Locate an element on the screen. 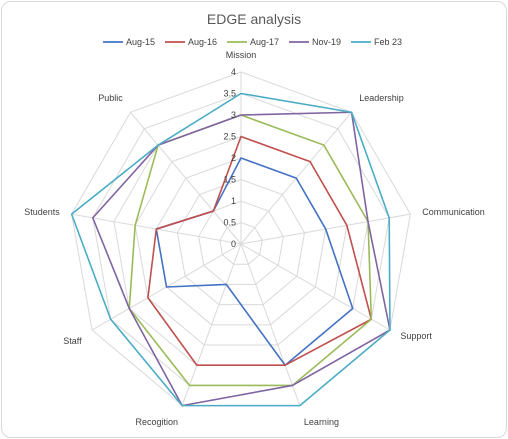 The height and width of the screenshot is (439, 508). tick-label: 3 is located at coordinates (233, 115).